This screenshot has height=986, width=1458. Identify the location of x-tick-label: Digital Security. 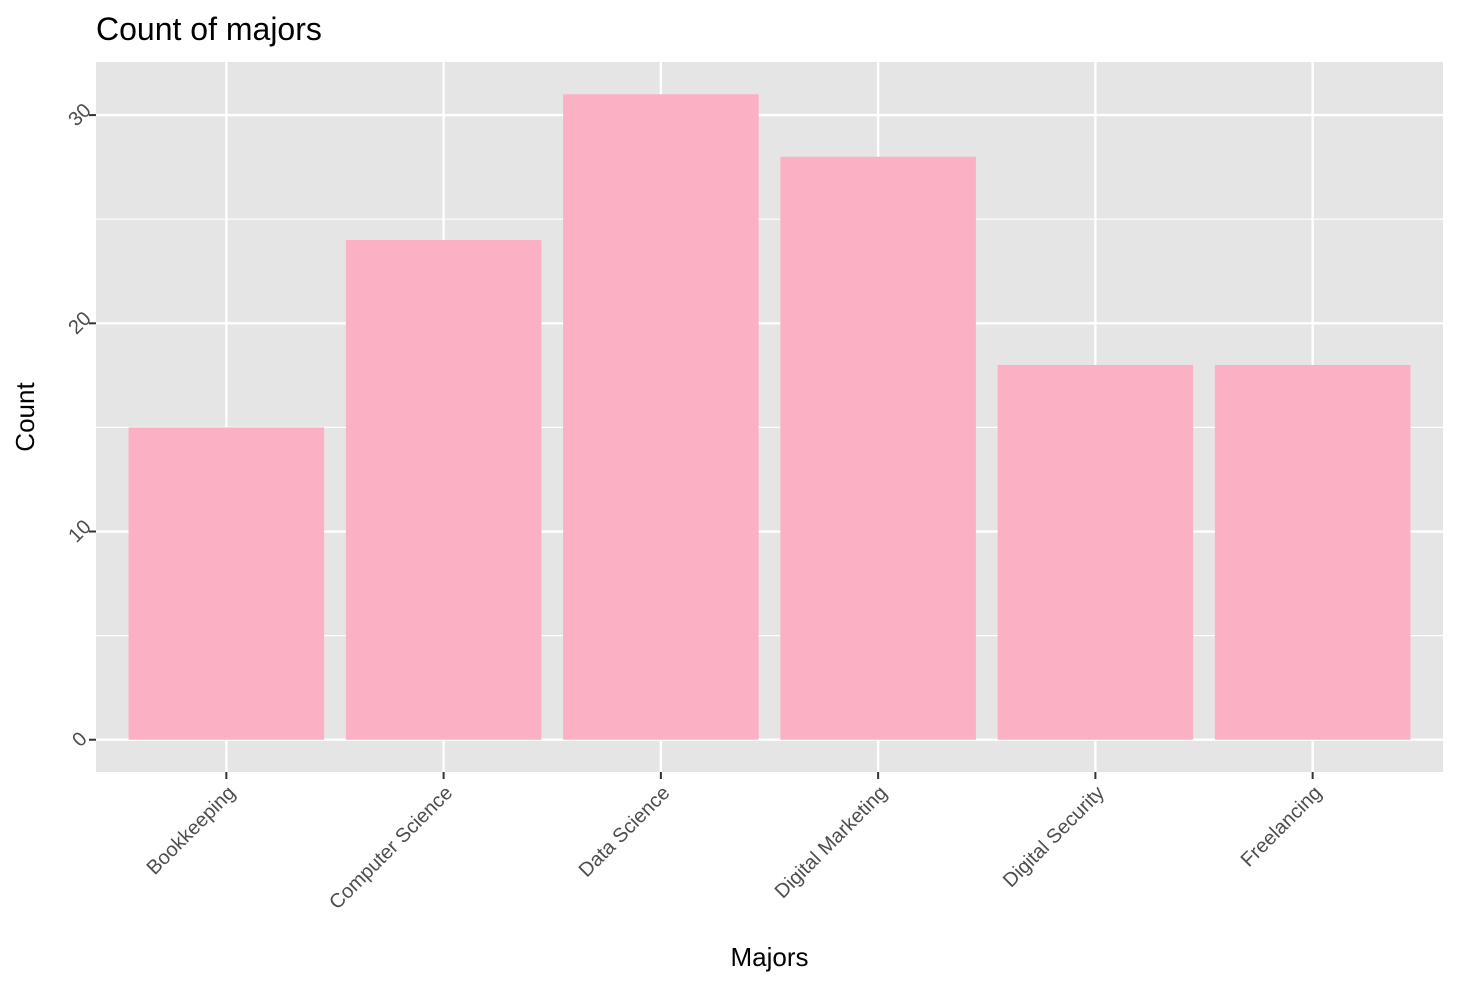
(1054, 837).